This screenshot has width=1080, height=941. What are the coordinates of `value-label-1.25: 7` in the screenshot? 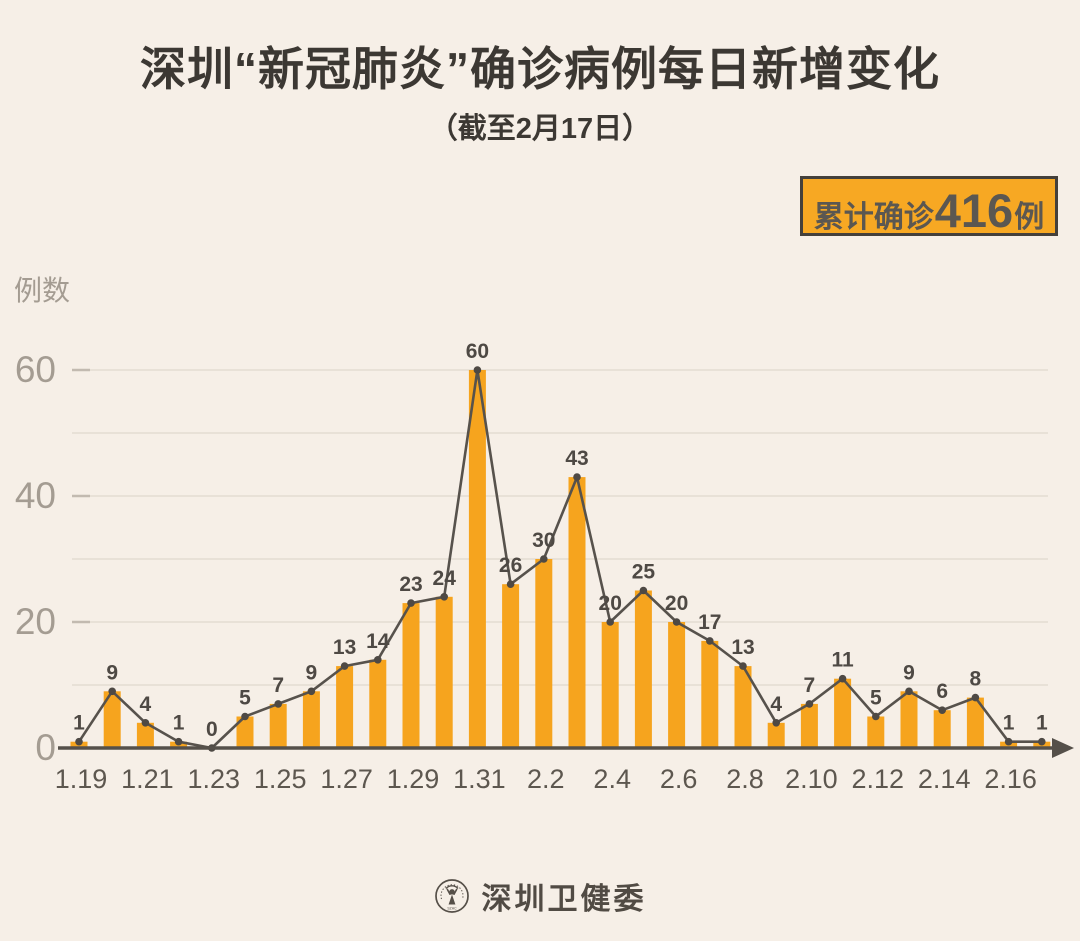 It's located at (278, 685).